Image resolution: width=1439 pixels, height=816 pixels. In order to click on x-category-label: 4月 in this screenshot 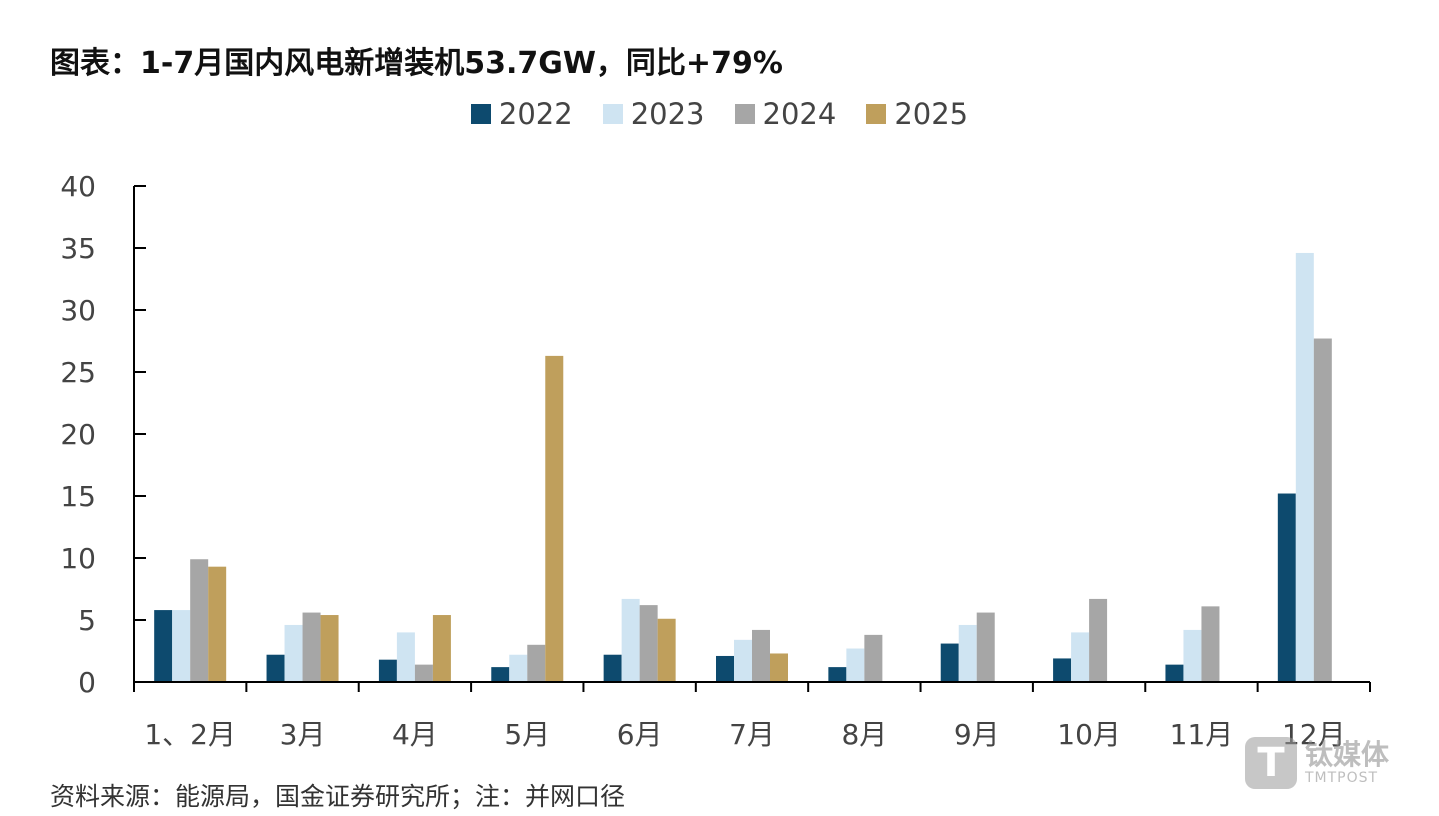, I will do `click(415, 734)`.